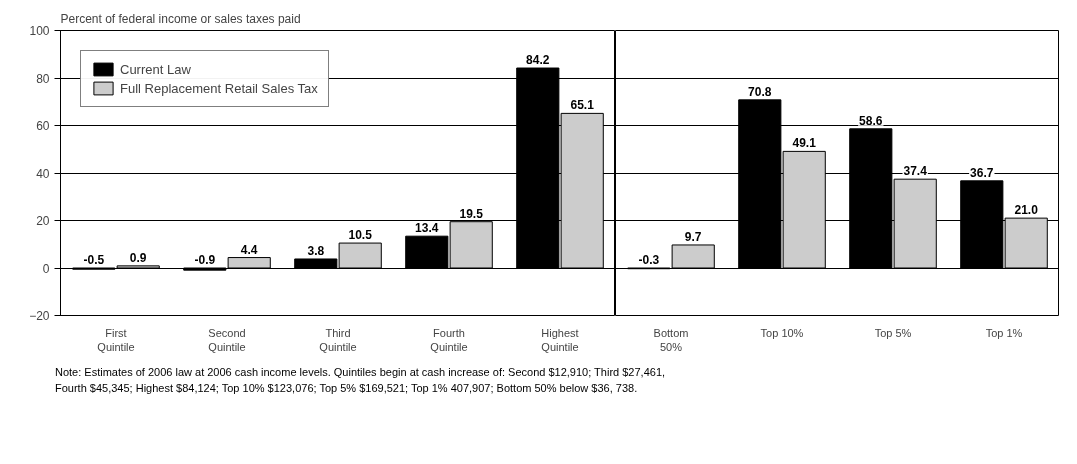 The width and height of the screenshot is (1077, 464). I want to click on y-tick-label: 60, so click(43, 126).